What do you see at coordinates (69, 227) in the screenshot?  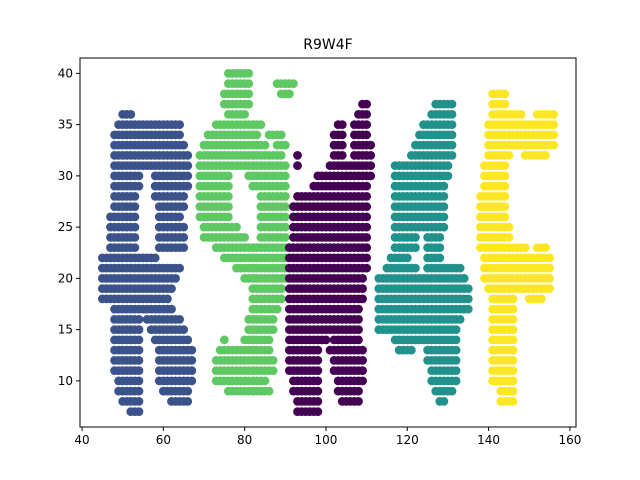 I see `y-axis: 10 15 20 25 30 35 40` at bounding box center [69, 227].